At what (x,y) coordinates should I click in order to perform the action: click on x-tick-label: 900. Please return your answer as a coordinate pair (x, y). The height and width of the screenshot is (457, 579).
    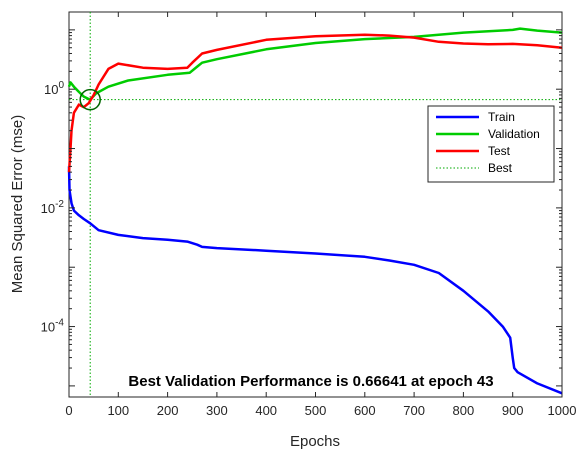
    Looking at the image, I should click on (513, 410).